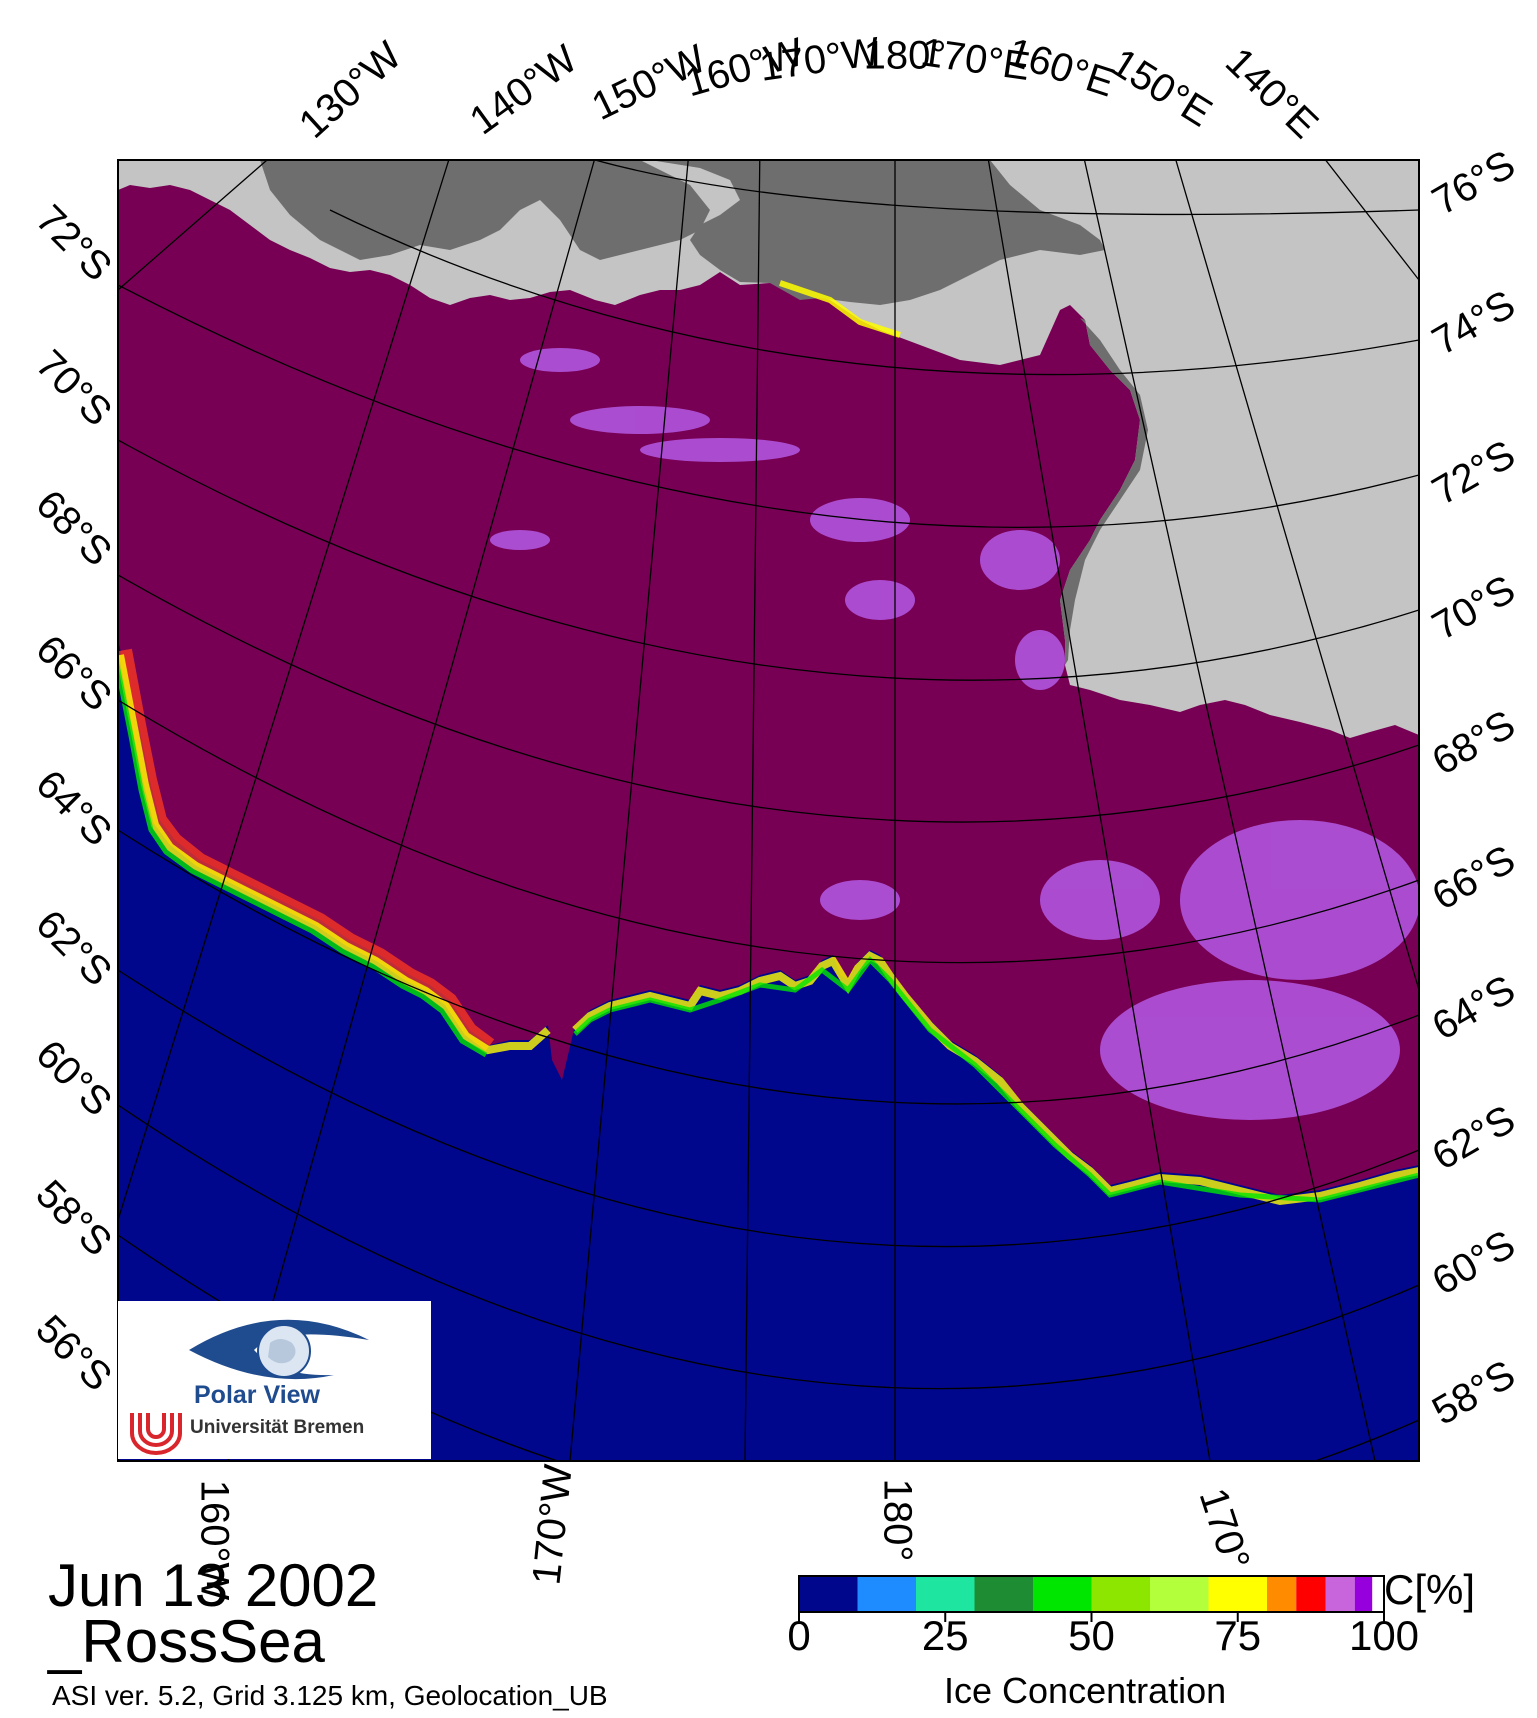  I want to click on lon-label-bottom: 170°, so click(1224, 1529).